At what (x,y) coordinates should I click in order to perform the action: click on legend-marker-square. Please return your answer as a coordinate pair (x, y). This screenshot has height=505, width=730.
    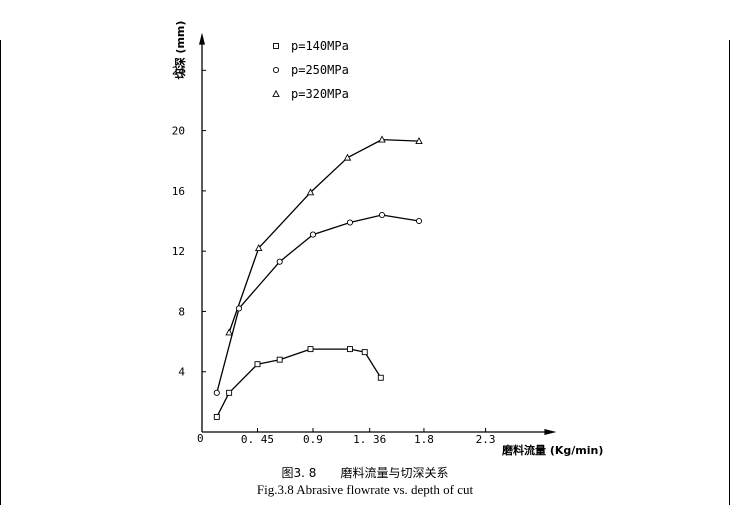
    Looking at the image, I should click on (276, 46).